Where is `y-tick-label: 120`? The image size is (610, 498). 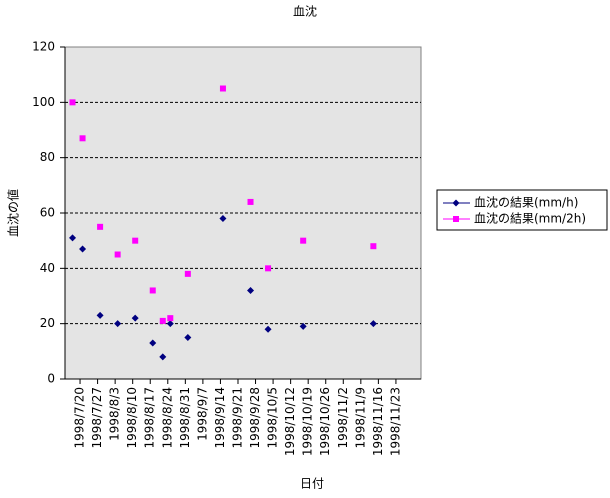
y-tick-label: 120 is located at coordinates (43, 47).